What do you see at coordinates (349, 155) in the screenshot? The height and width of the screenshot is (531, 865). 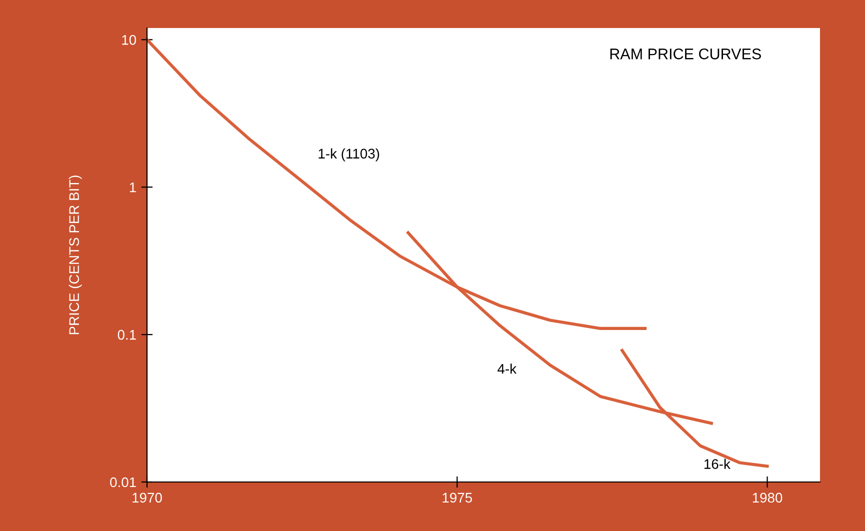 I see `series-label: 1-k (1103)` at bounding box center [349, 155].